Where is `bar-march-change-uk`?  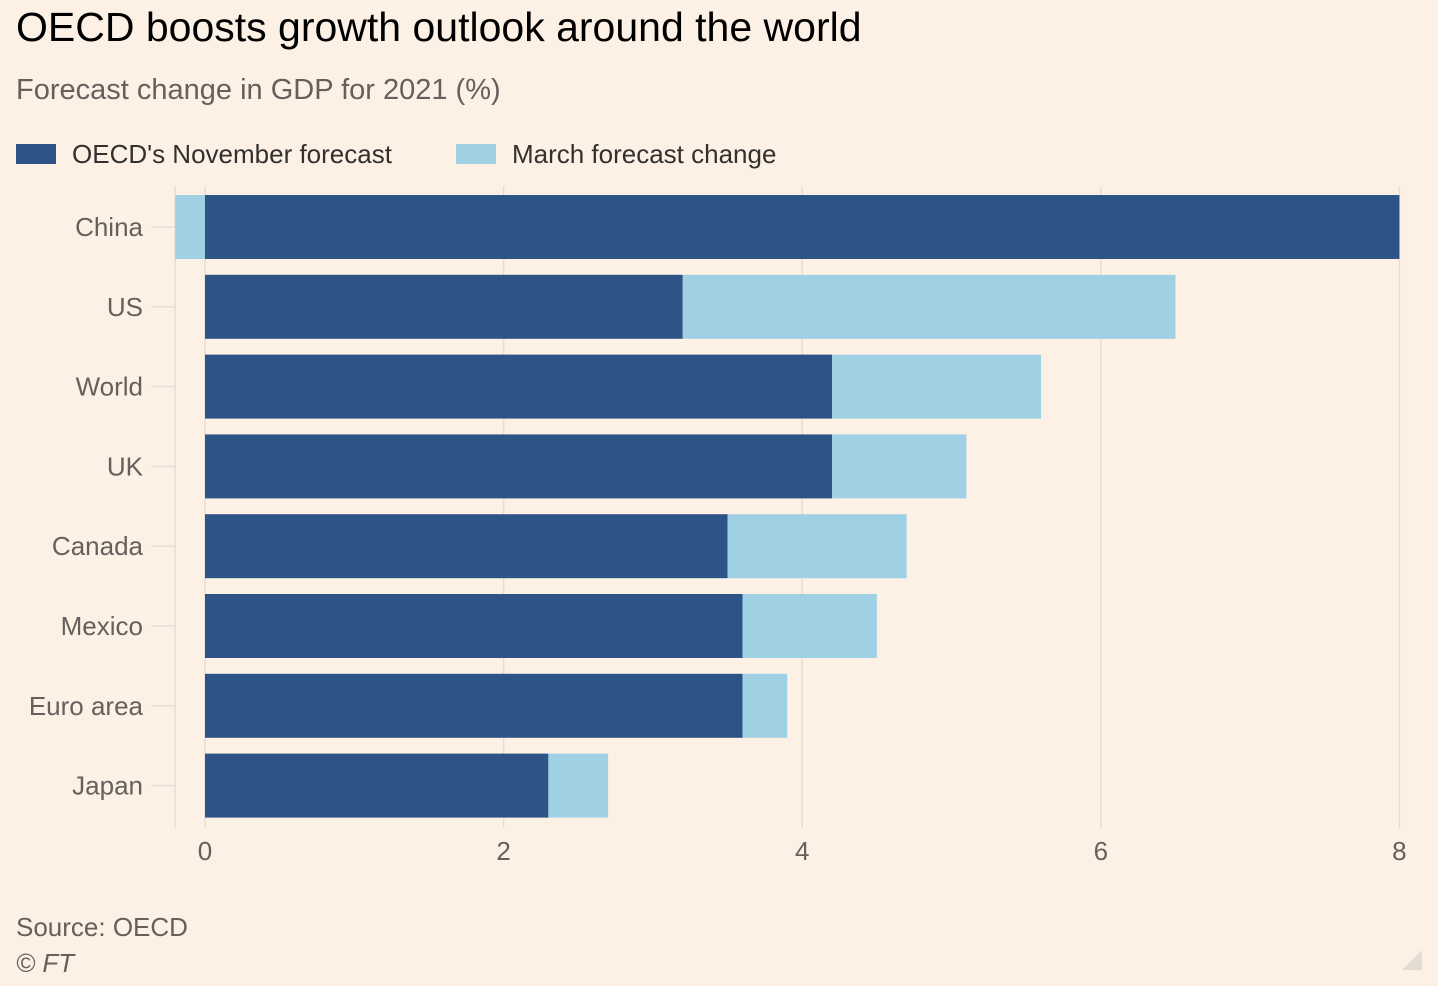 bar-march-change-uk is located at coordinates (899, 466).